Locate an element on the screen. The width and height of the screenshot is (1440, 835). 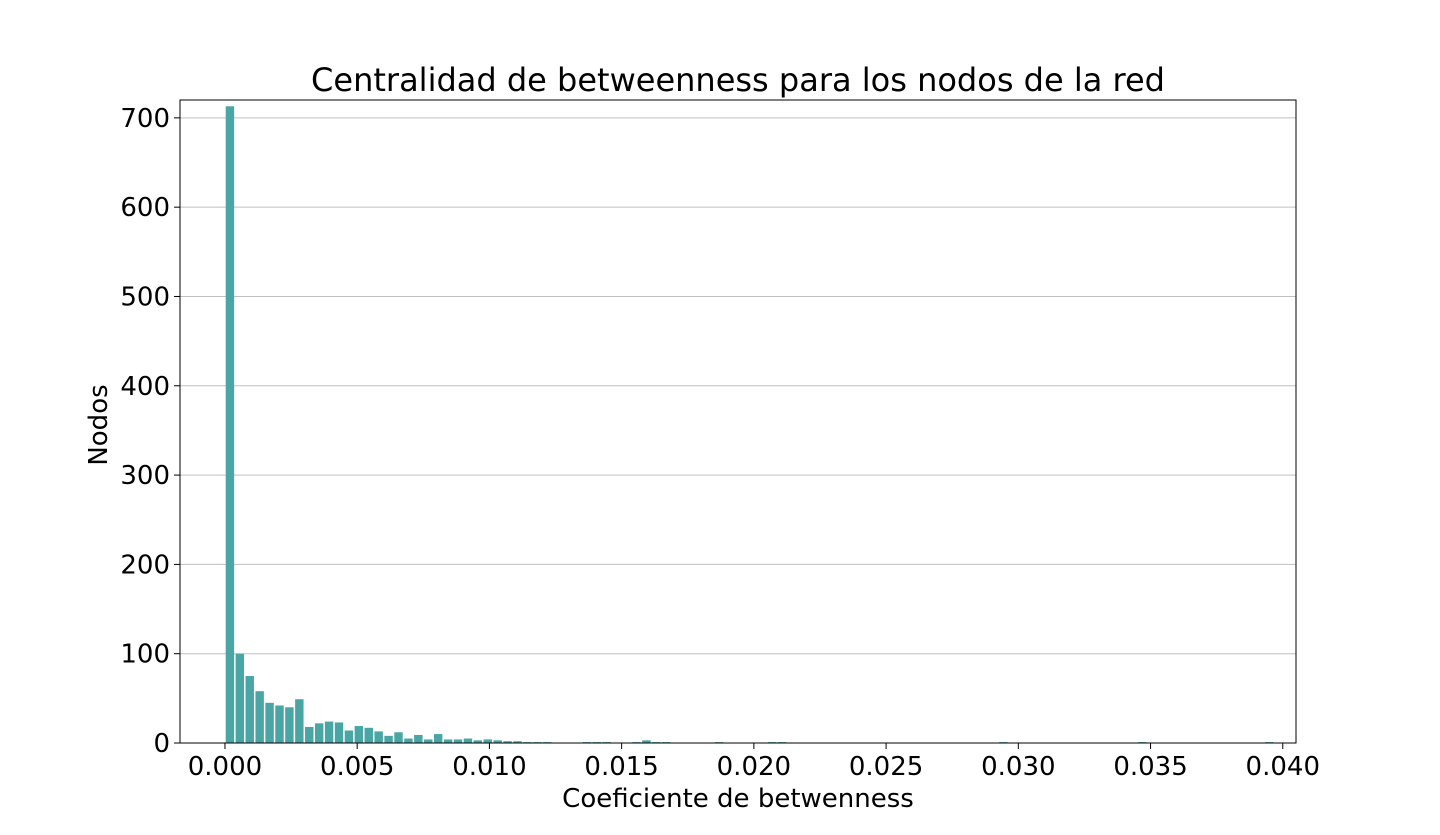
y-tick-label: 0 is located at coordinates (161, 744).